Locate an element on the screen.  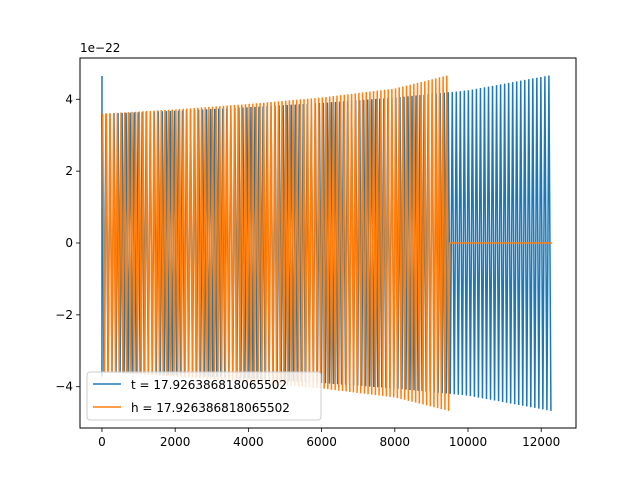
x-axis: 0 2000 4000 6000 8000 10000 12000 is located at coordinates (329, 438).